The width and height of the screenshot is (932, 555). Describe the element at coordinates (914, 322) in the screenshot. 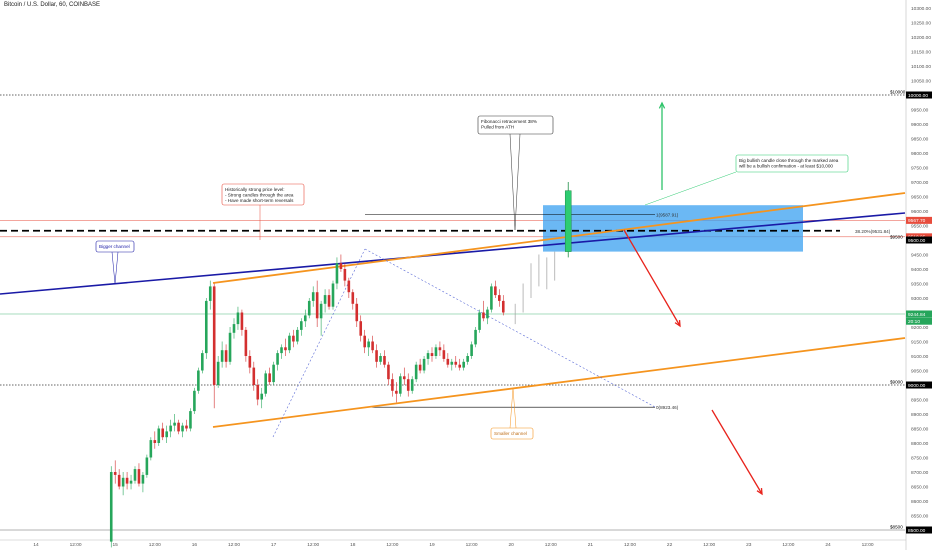

I see `price-tag-text: 20:10` at that location.